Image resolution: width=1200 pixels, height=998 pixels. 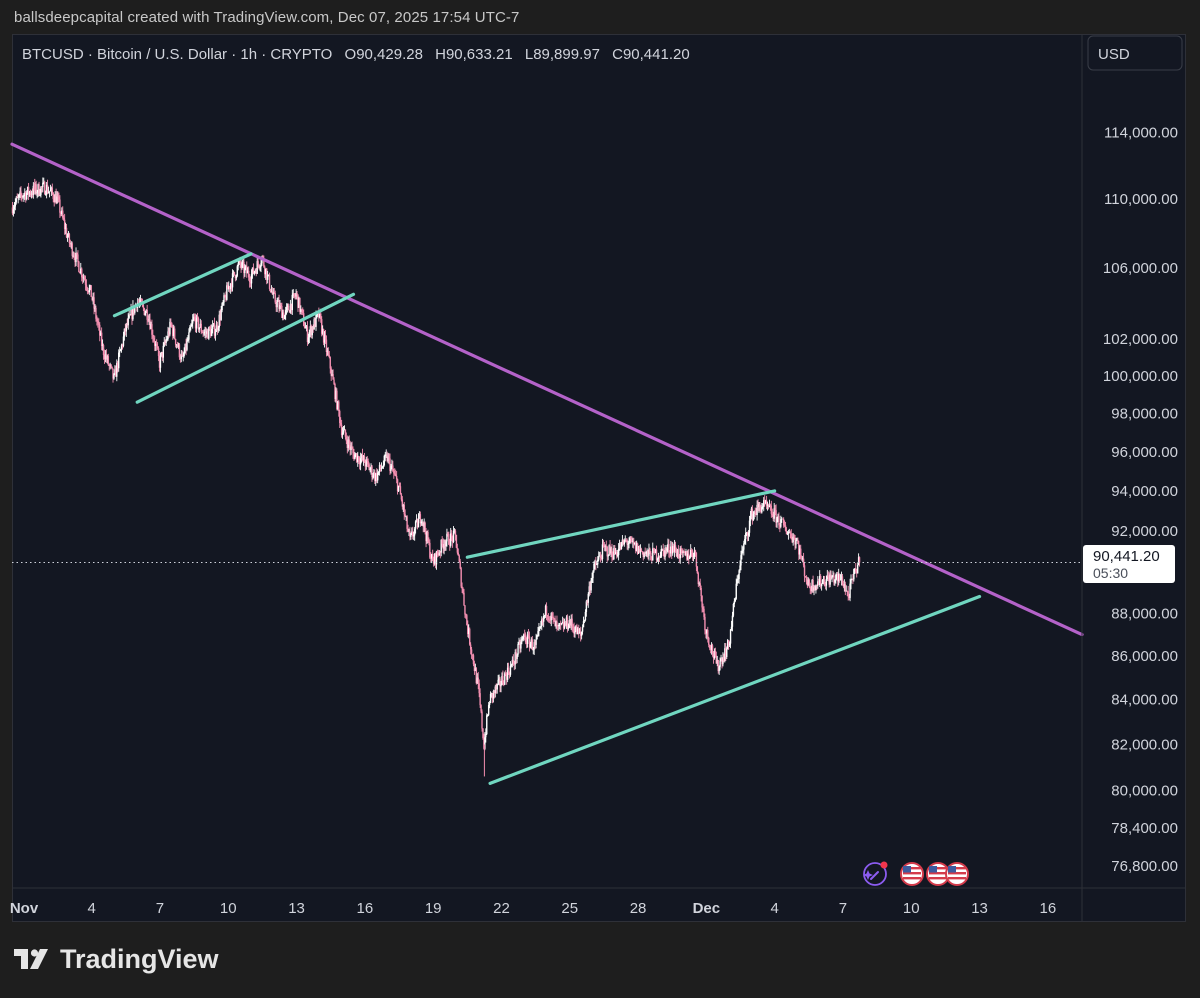 I want to click on nov-channel-top-line, so click(x=182, y=285).